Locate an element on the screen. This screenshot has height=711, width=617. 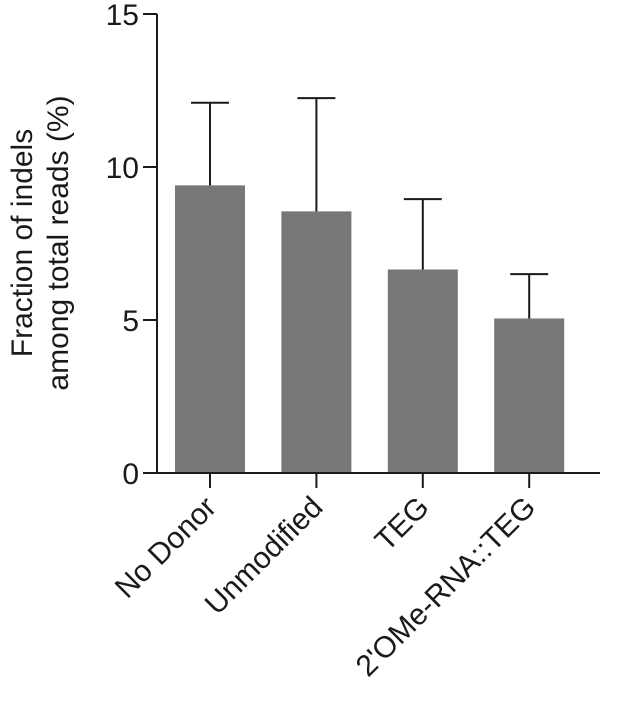
y-tick-label: 10 is located at coordinates (122, 168).